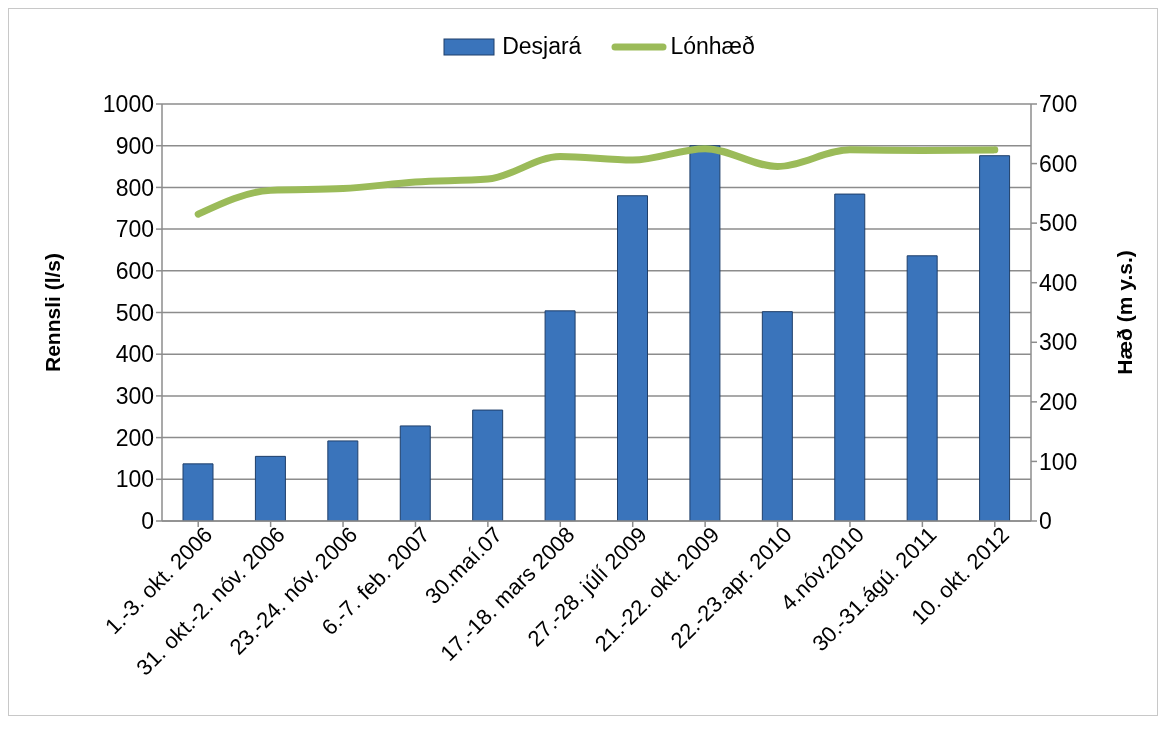 Image resolution: width=1166 pixels, height=729 pixels. Describe the element at coordinates (542, 46) in the screenshot. I see `legend-label: Desjará` at that location.